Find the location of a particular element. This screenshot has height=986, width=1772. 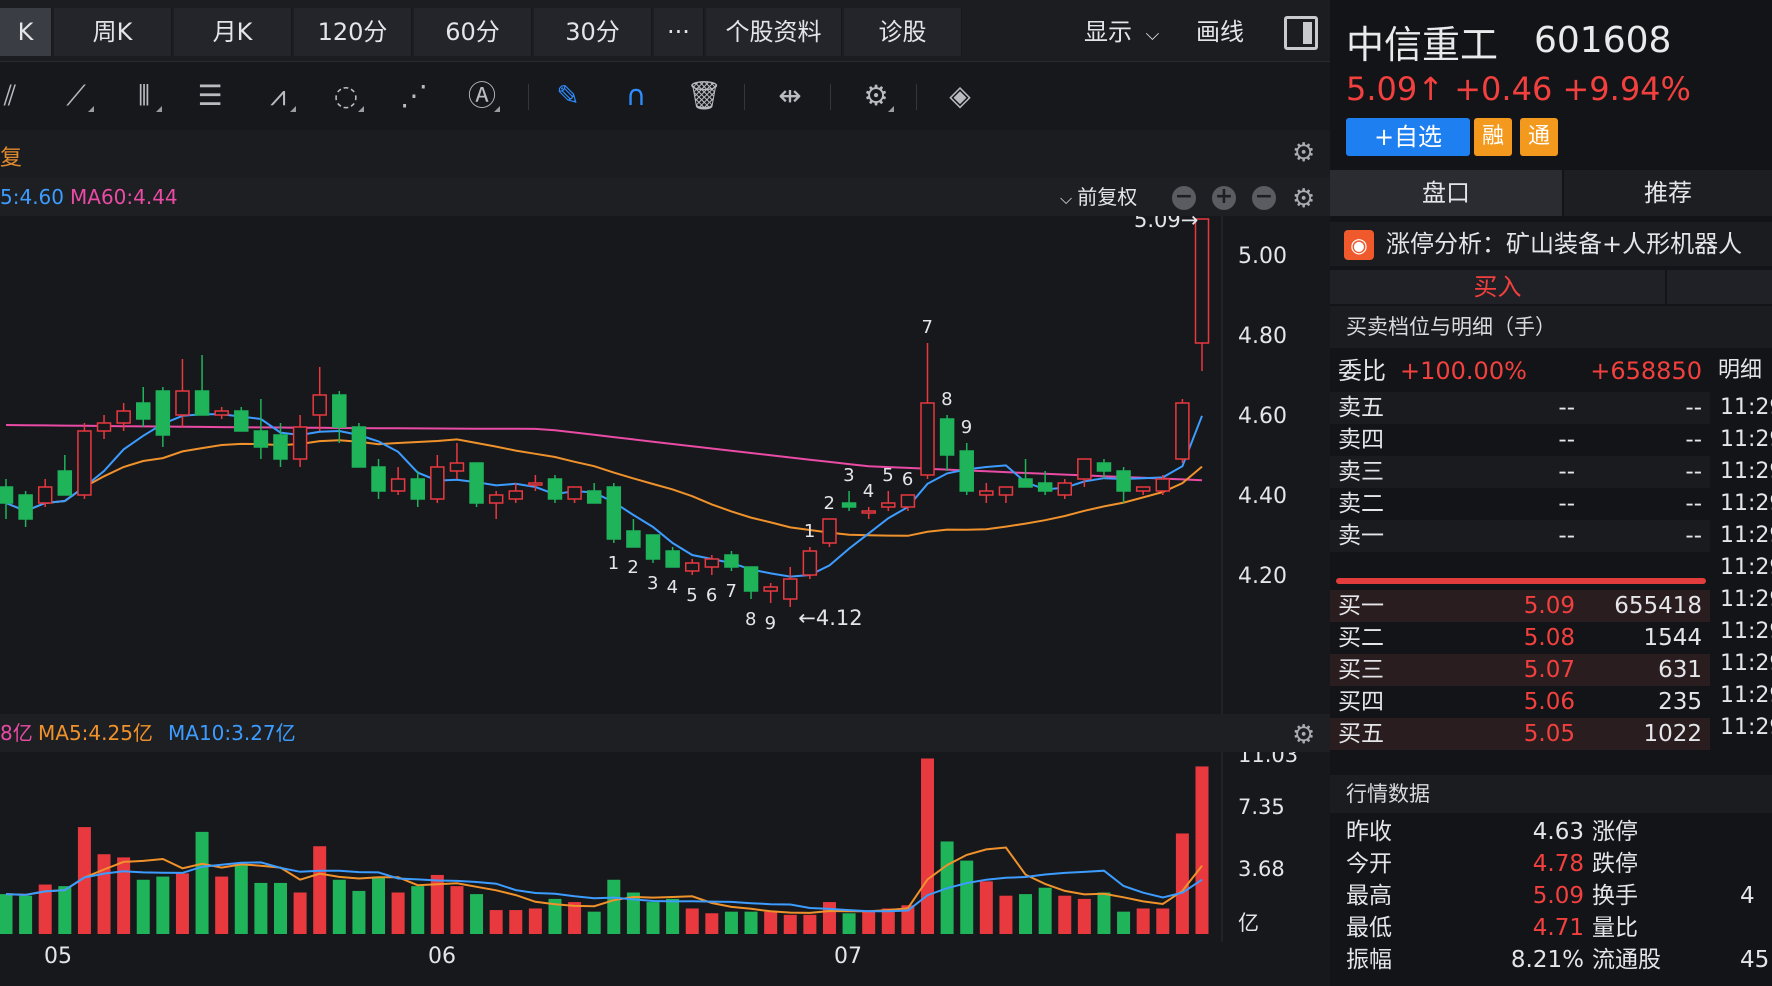

tab-weekly-k: 周K is located at coordinates (113, 32).